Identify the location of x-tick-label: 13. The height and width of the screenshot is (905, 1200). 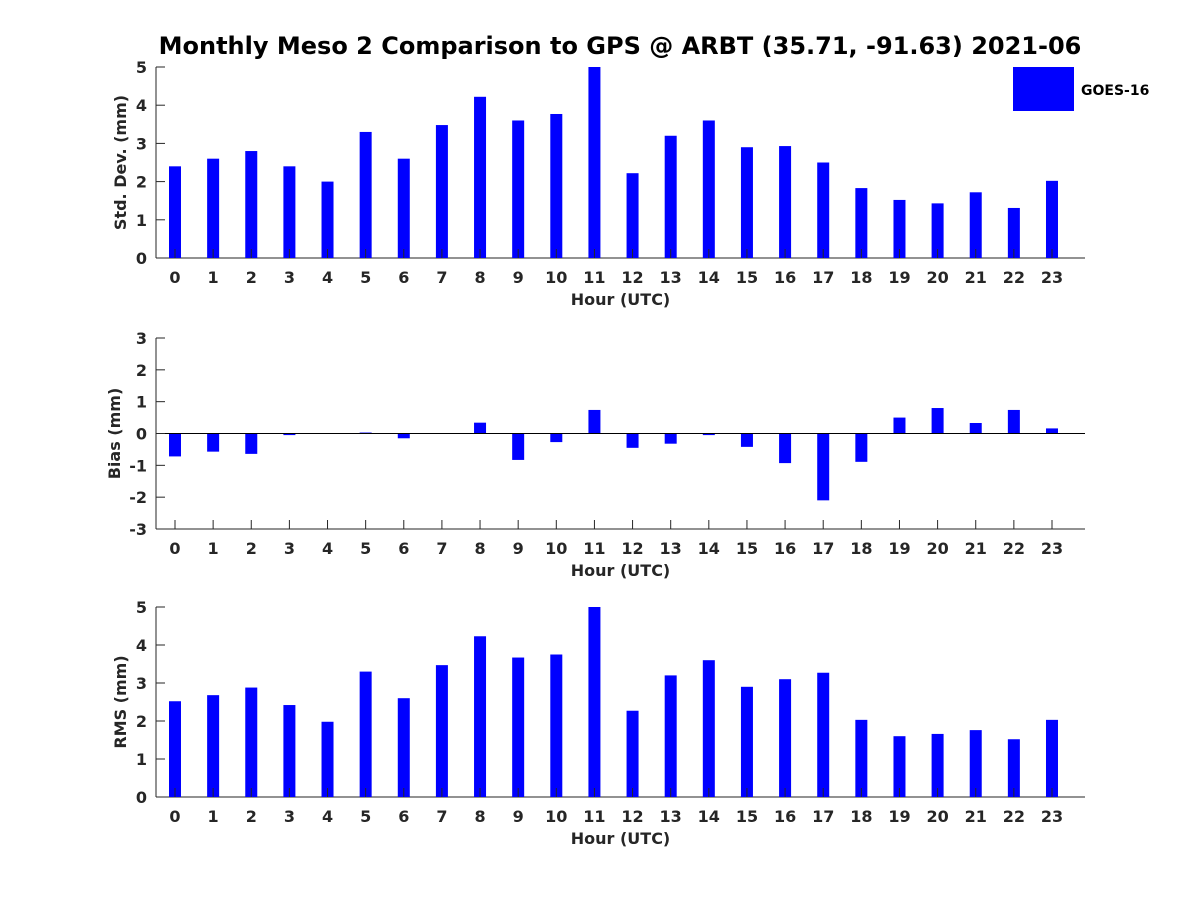
(671, 277).